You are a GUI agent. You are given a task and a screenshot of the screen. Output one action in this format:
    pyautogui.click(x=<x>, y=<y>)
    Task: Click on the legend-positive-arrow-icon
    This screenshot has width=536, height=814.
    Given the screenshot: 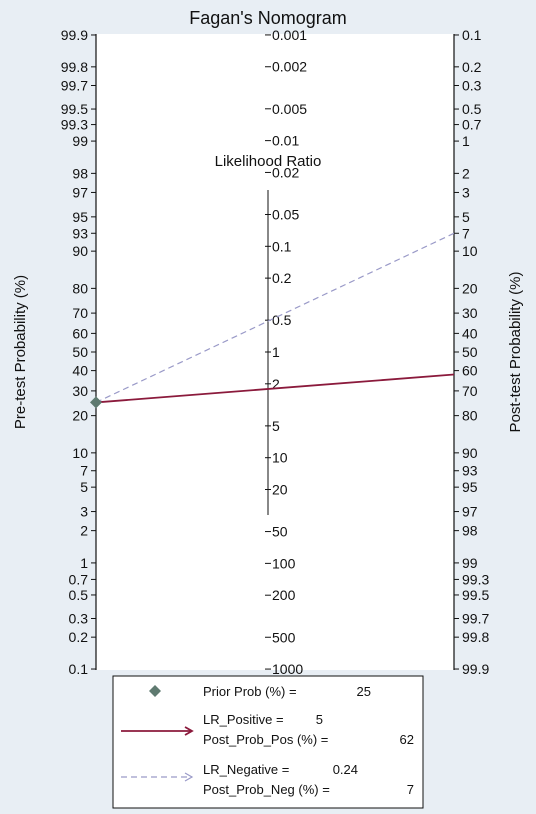 What is the action you would take?
    pyautogui.click(x=189, y=731)
    